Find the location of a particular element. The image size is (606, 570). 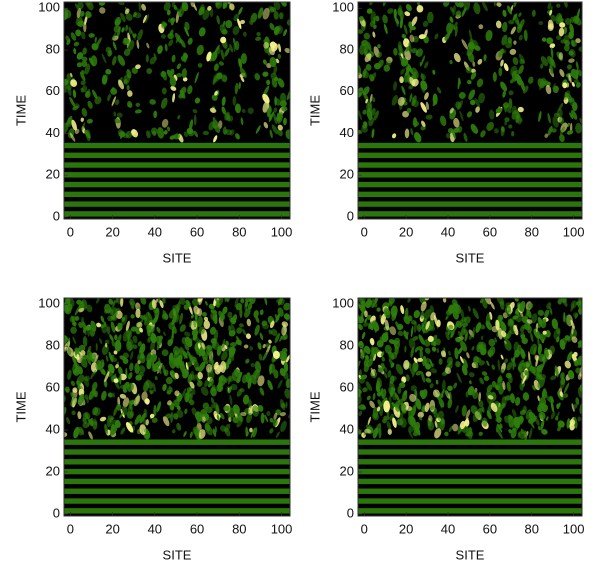

y-tick-label: 40 is located at coordinates (347, 132).